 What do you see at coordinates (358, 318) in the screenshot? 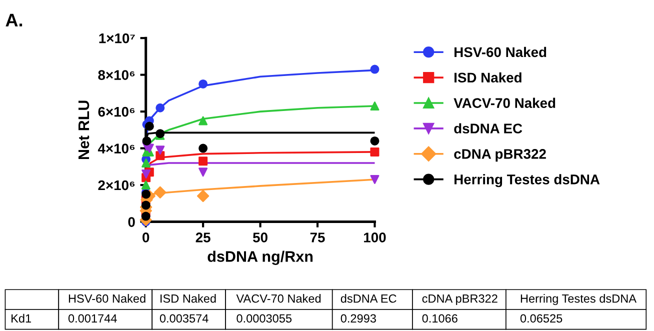
I see `text: 0.2993` at bounding box center [358, 318].